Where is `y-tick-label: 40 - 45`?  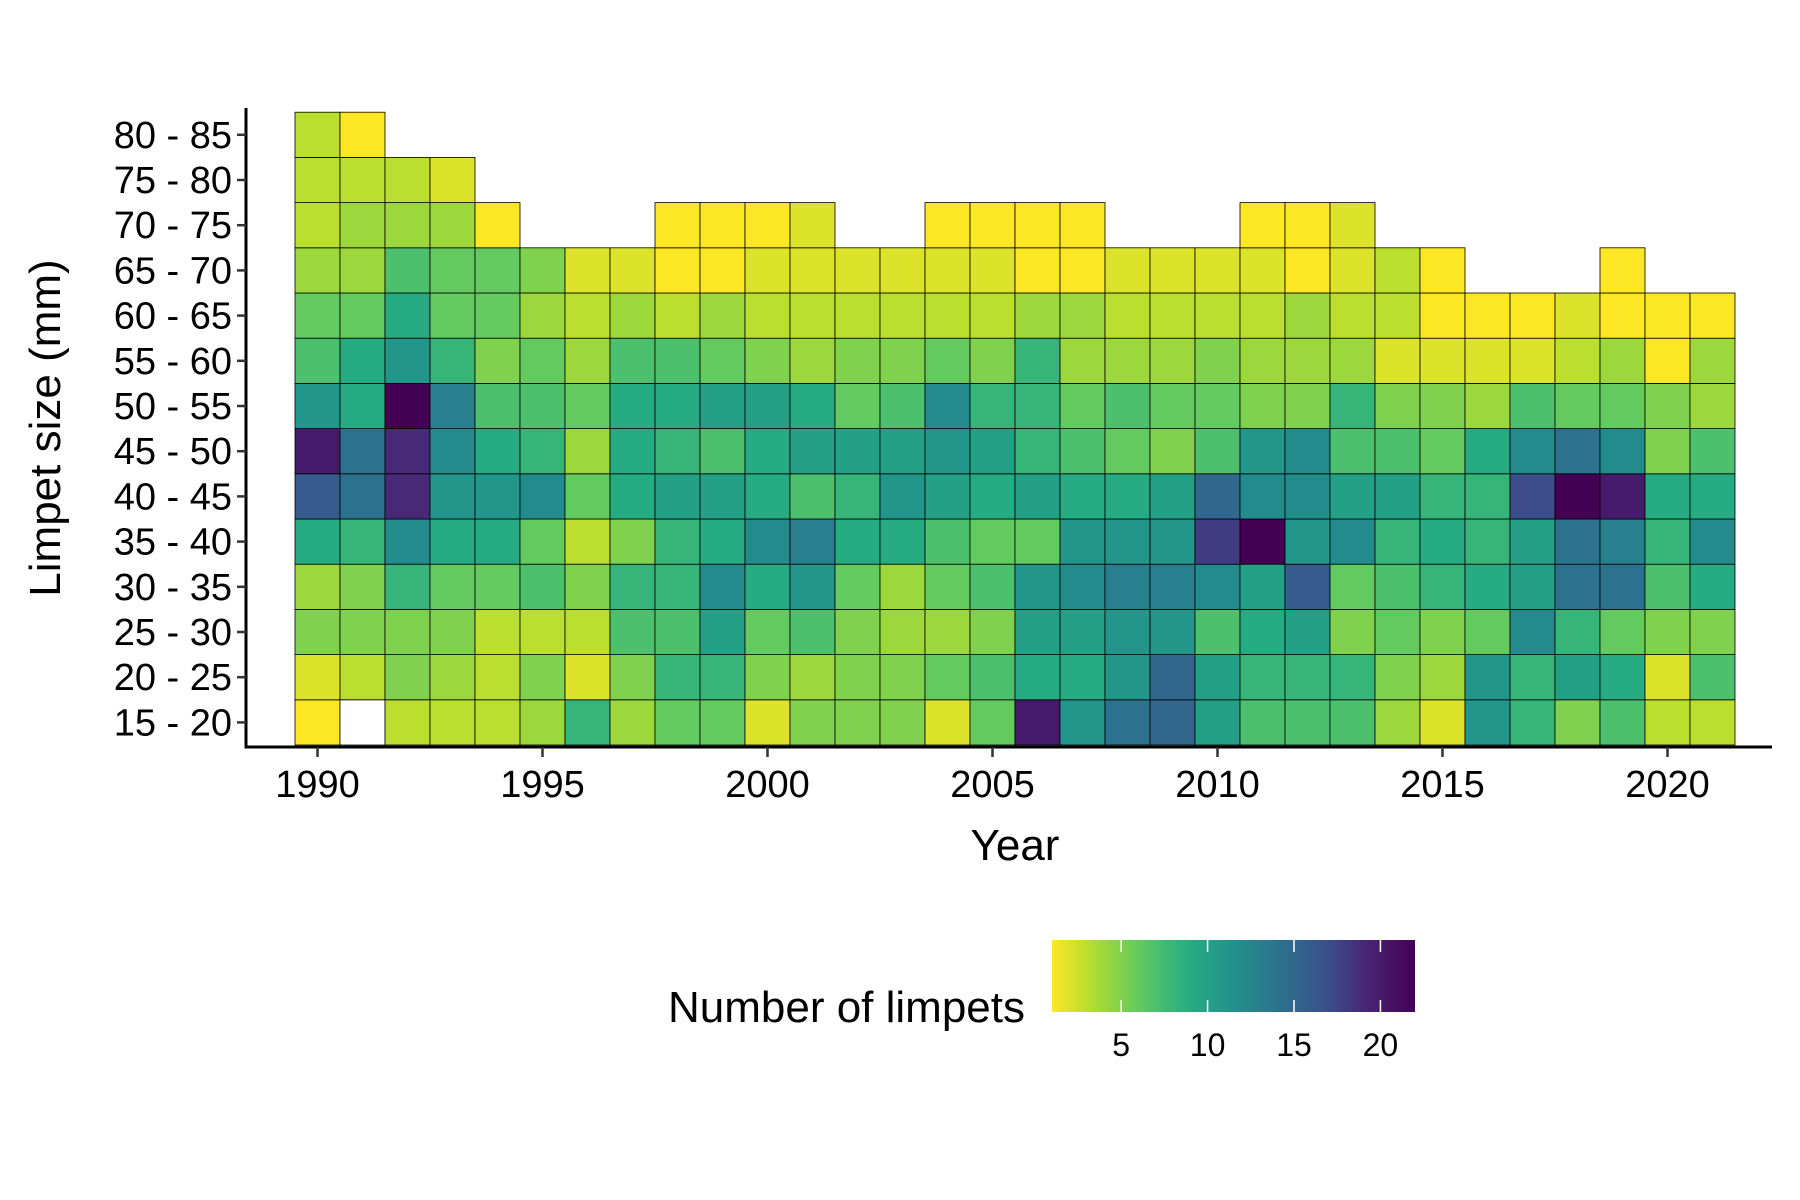
y-tick-label: 40 - 45 is located at coordinates (173, 497).